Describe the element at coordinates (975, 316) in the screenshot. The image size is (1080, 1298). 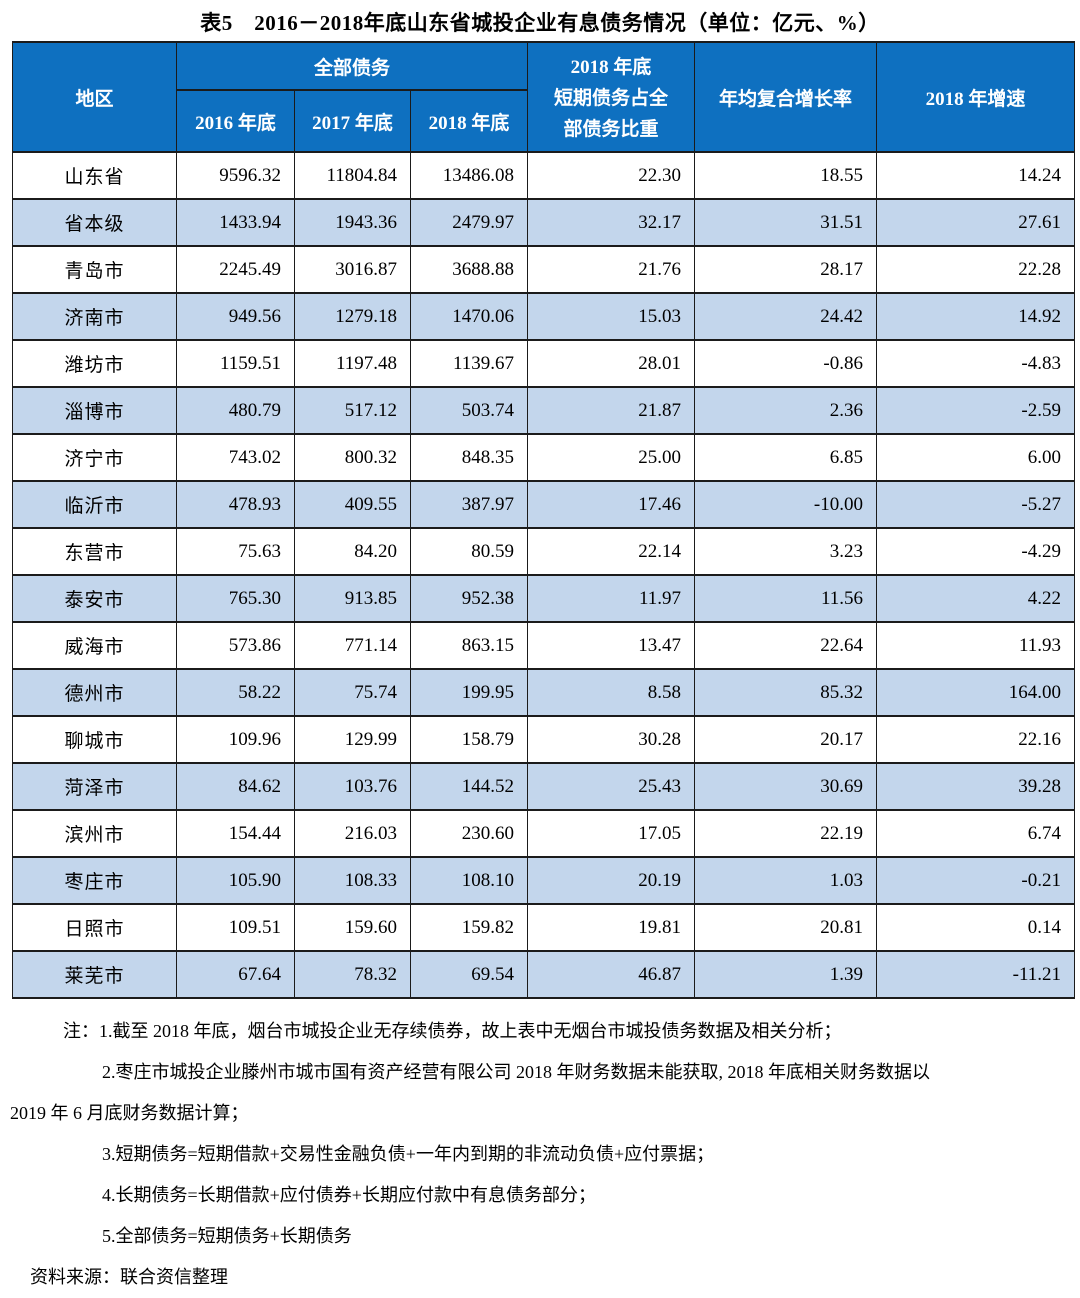
I see `growth-2018-cell: 14.92` at that location.